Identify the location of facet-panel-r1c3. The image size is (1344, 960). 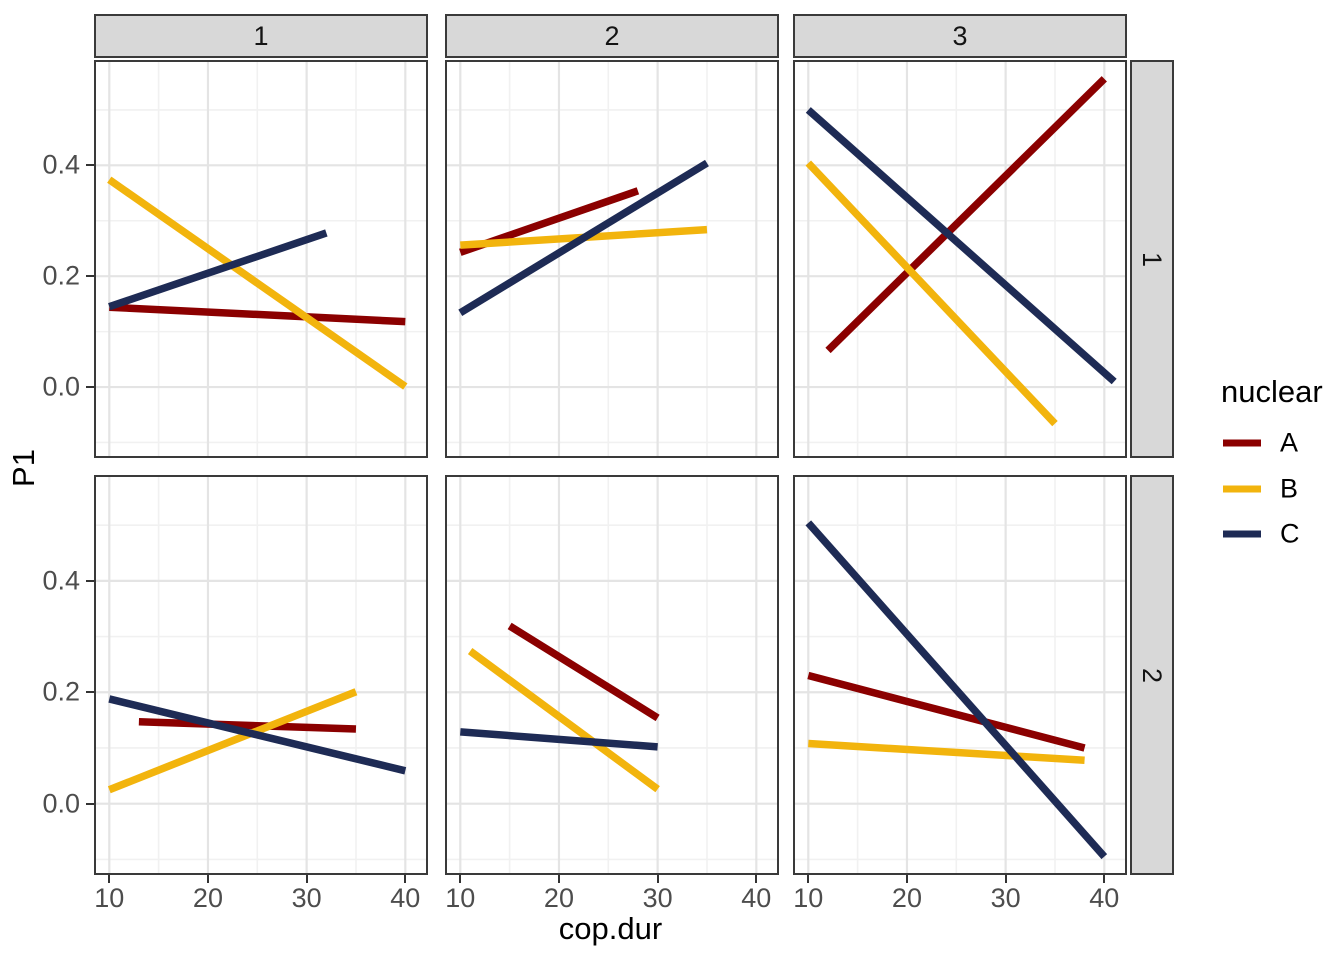
(960, 259).